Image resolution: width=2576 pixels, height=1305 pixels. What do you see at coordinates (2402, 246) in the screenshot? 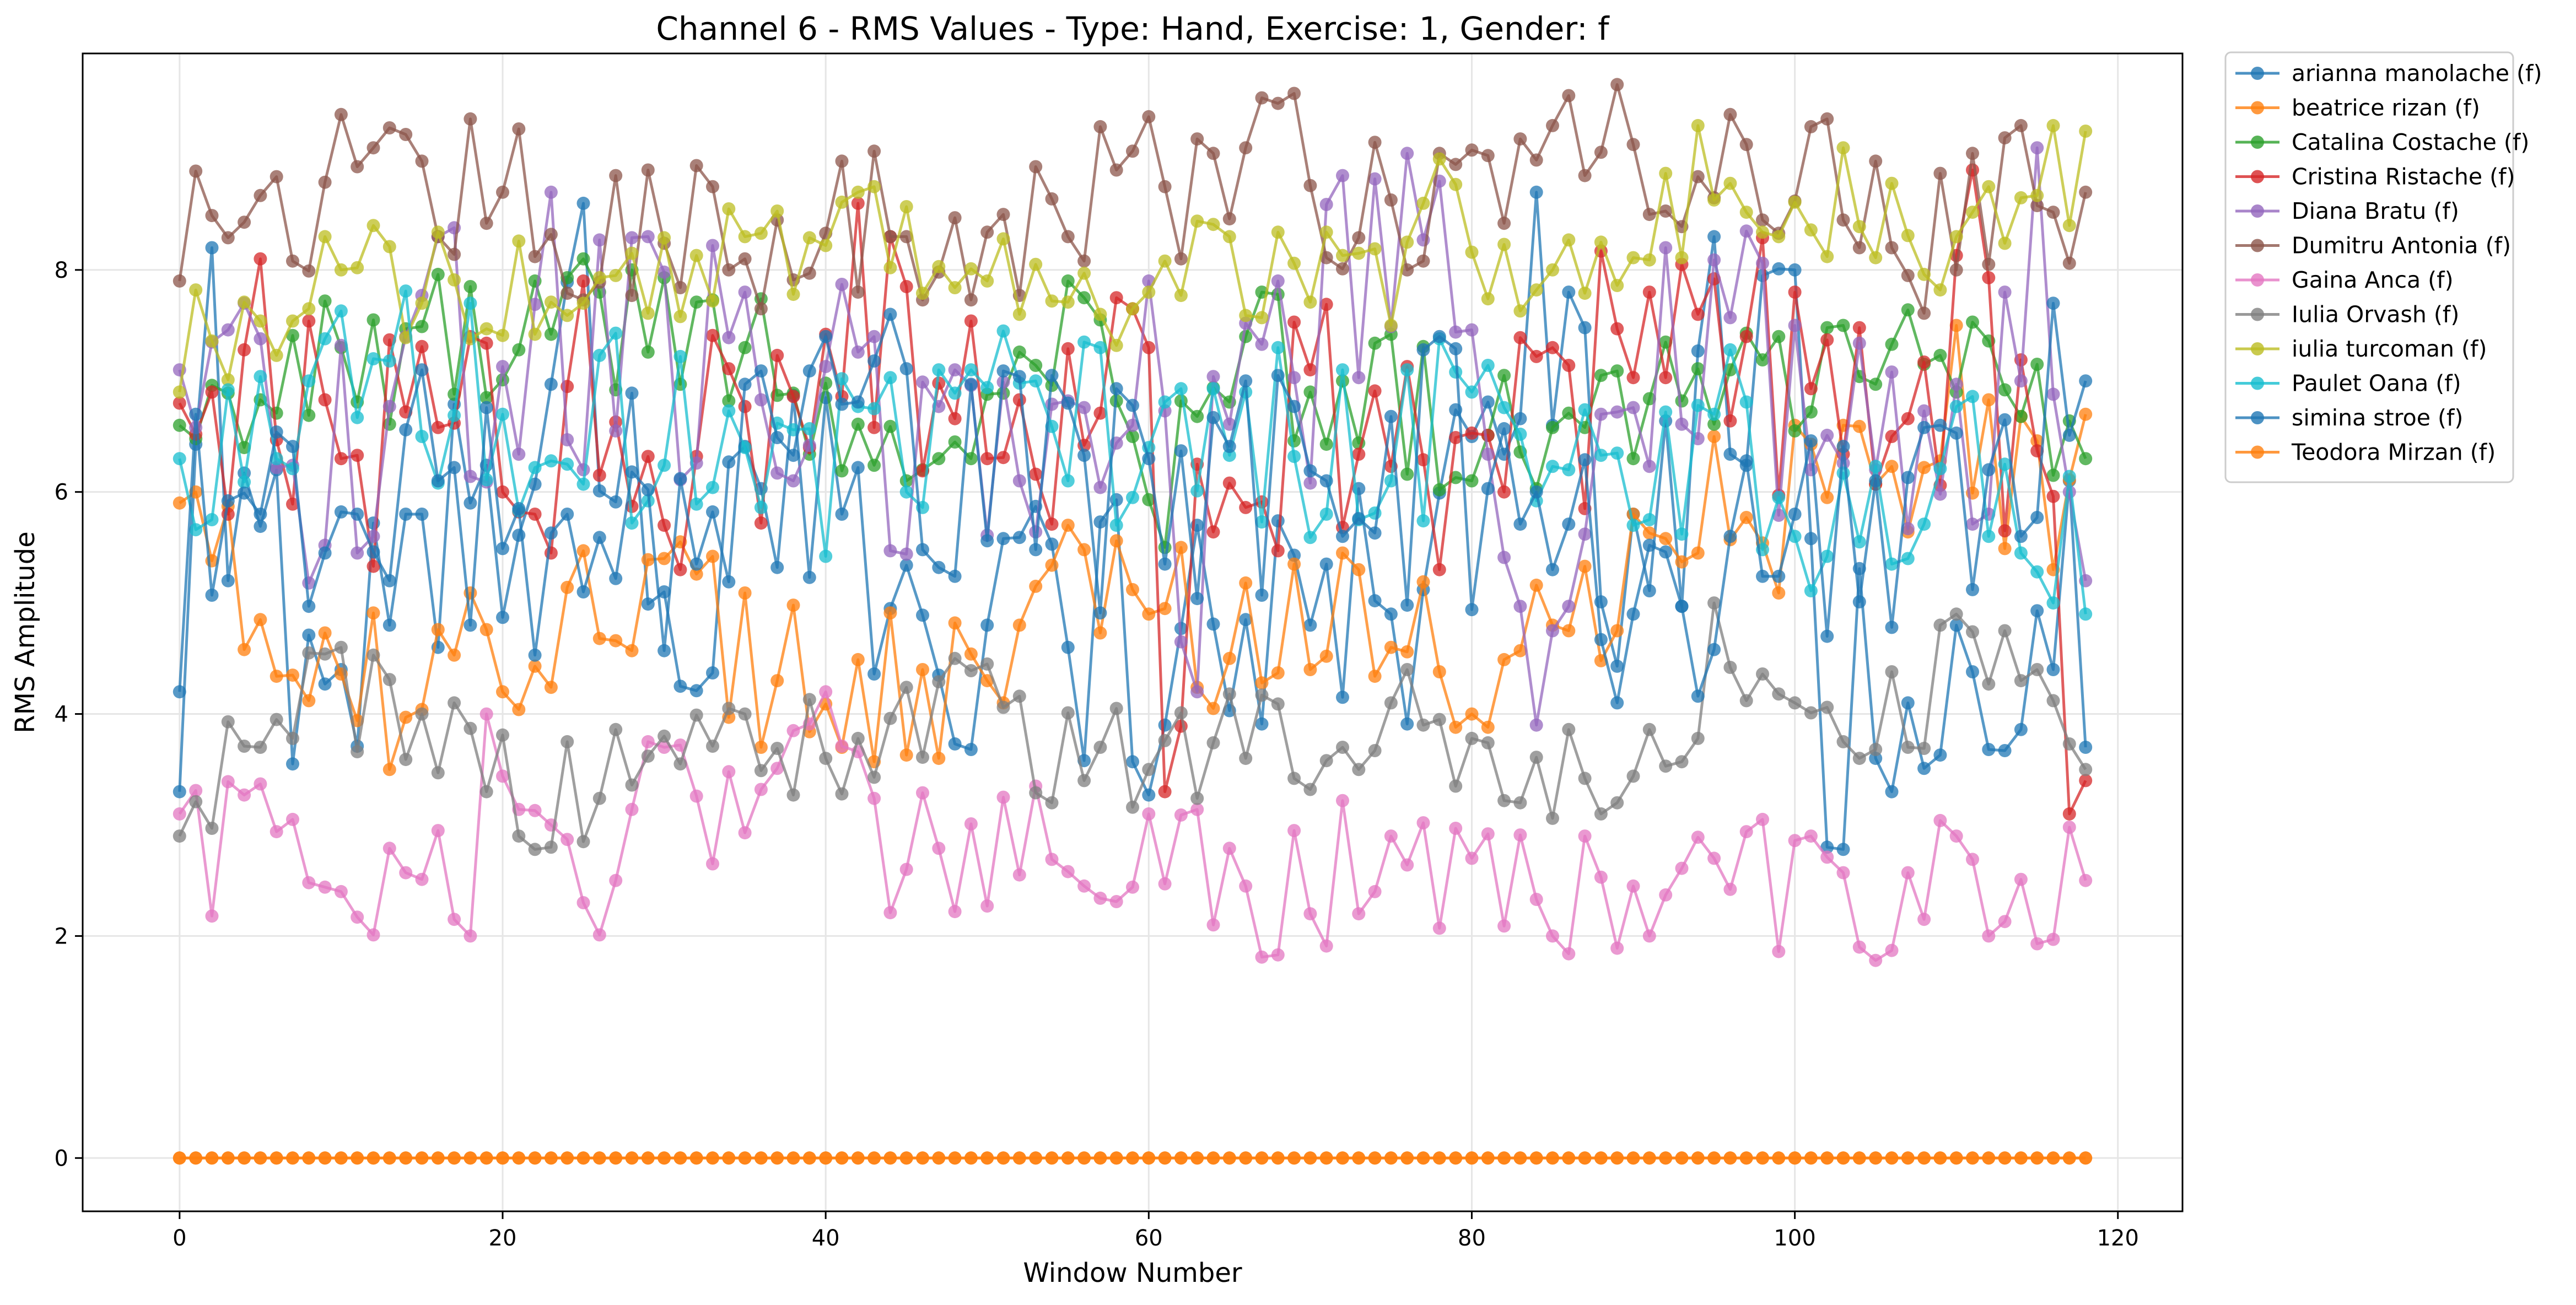
I see `legend-label: Dumitru Antonia (f)` at bounding box center [2402, 246].